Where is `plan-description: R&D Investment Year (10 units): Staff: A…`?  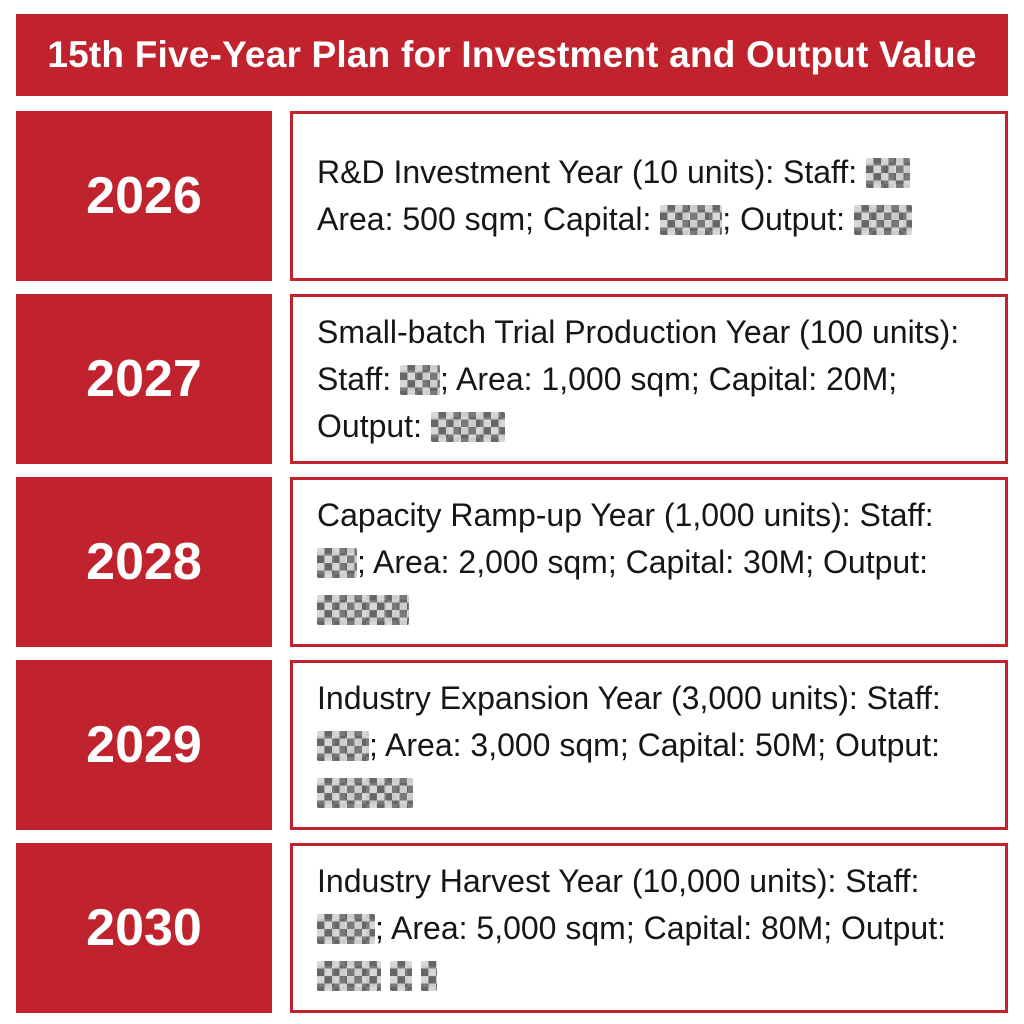 plan-description: R&D Investment Year (10 units): Staff: A… is located at coordinates (649, 196).